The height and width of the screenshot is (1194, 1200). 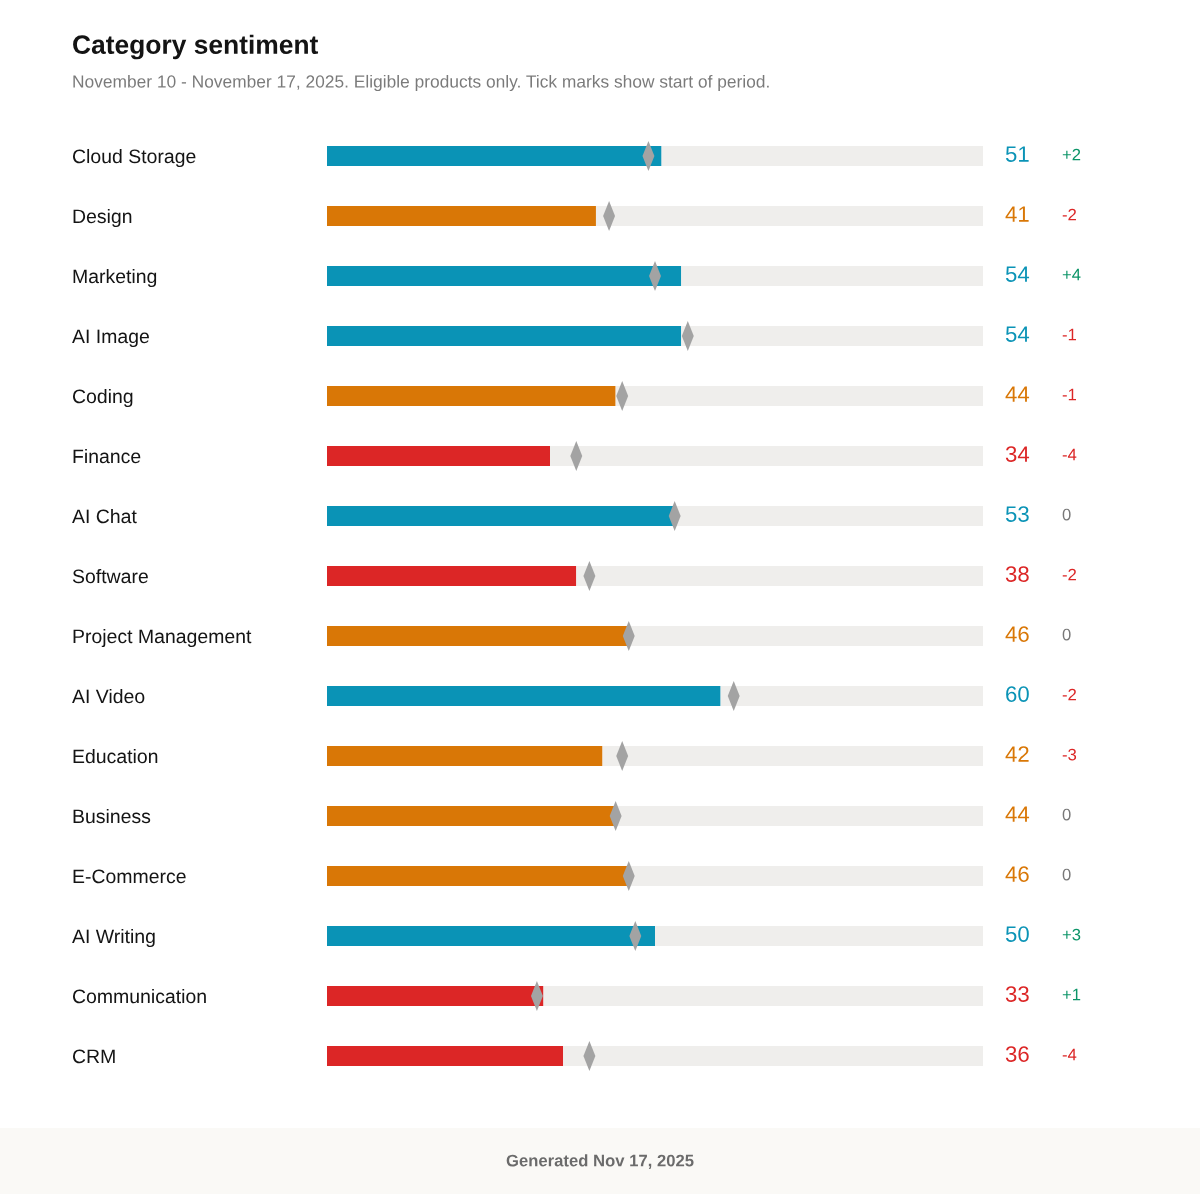 What do you see at coordinates (1017, 934) in the screenshot?
I see `data-label: 50` at bounding box center [1017, 934].